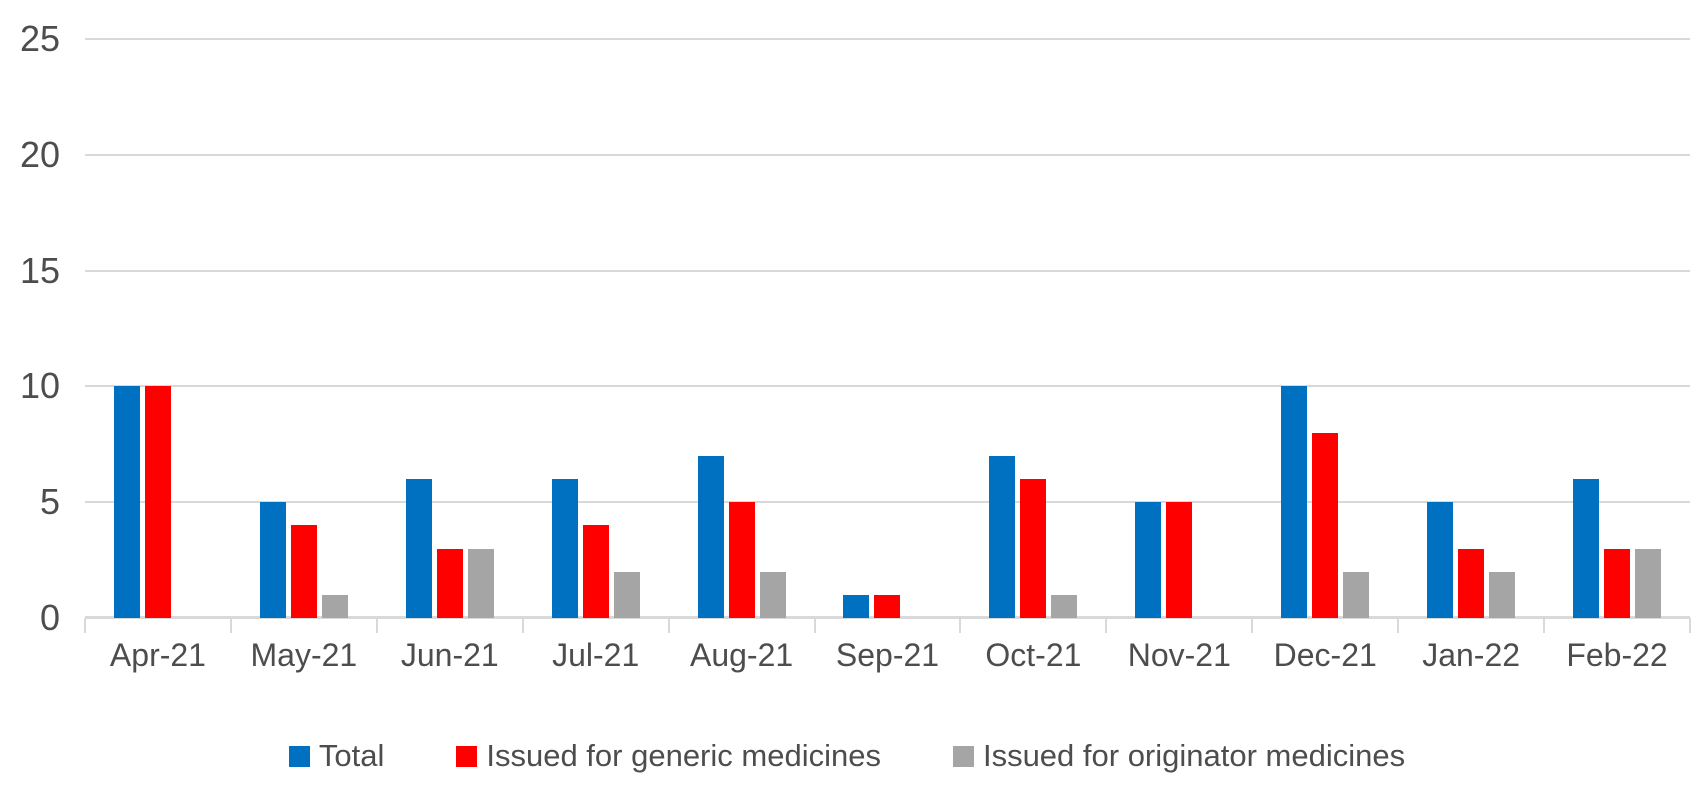 This screenshot has width=1694, height=796. What do you see at coordinates (304, 655) in the screenshot?
I see `x-axis-label-may-21: May-21` at bounding box center [304, 655].